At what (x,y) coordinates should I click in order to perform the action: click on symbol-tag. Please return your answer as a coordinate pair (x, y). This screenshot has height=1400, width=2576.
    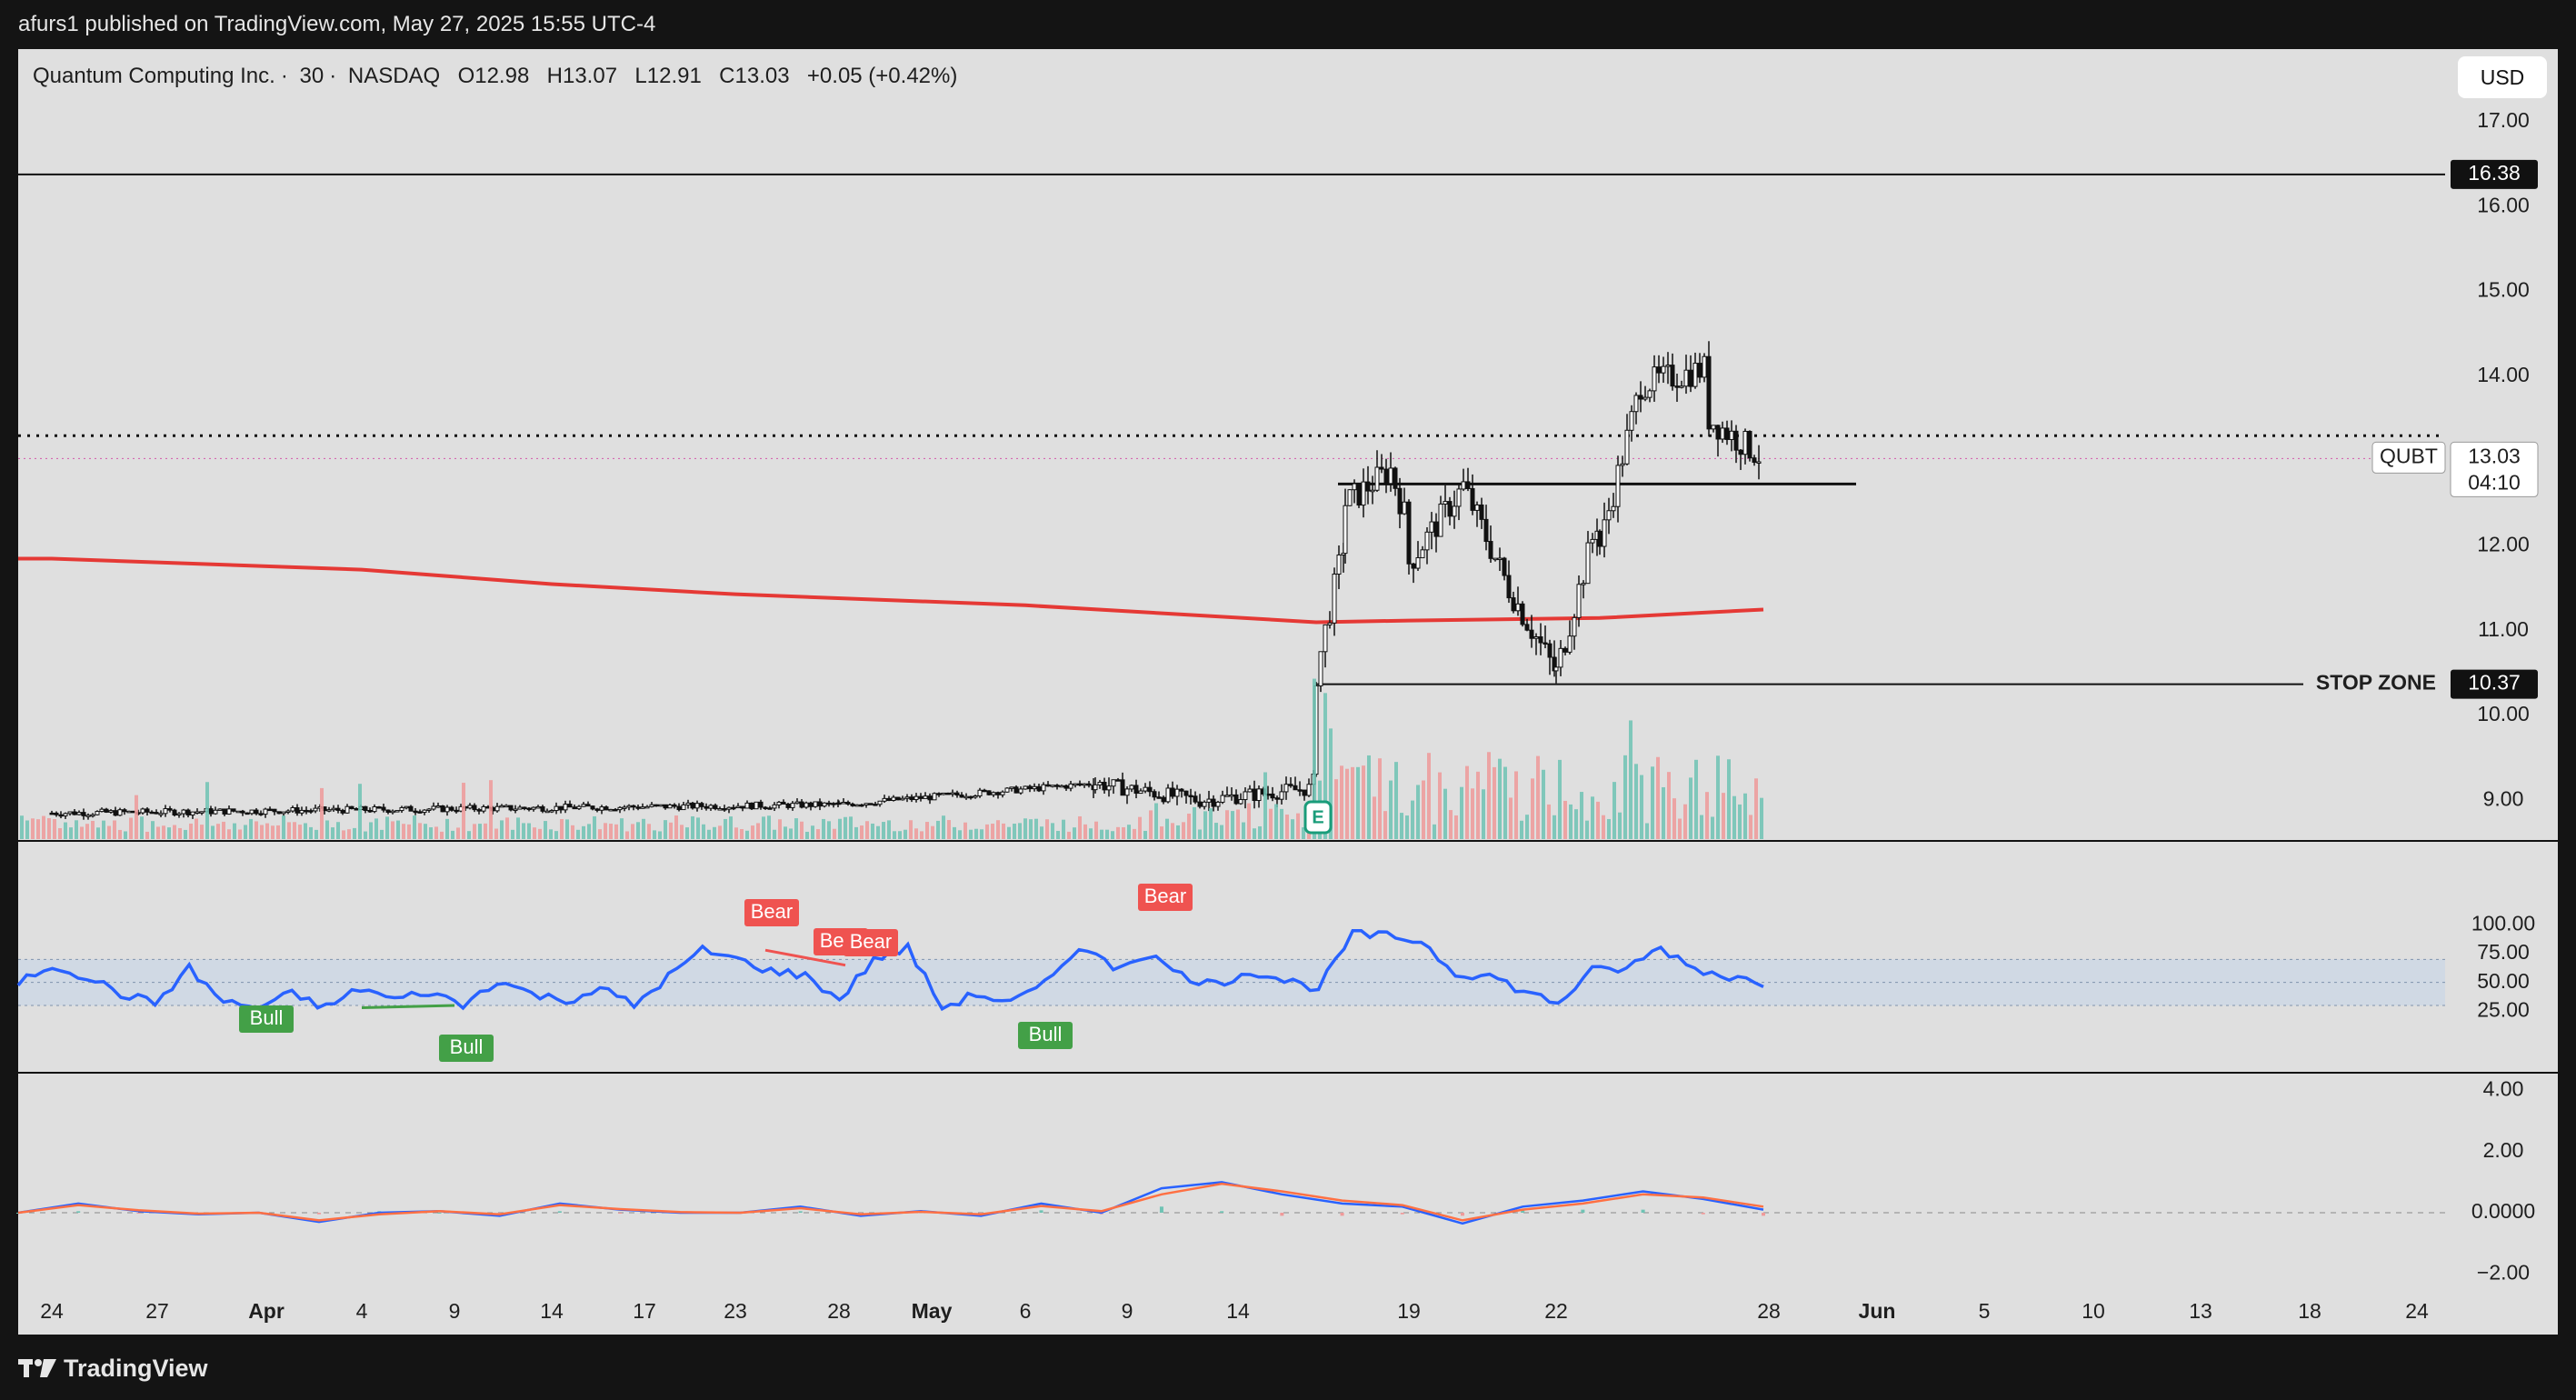
    Looking at the image, I should click on (2408, 458).